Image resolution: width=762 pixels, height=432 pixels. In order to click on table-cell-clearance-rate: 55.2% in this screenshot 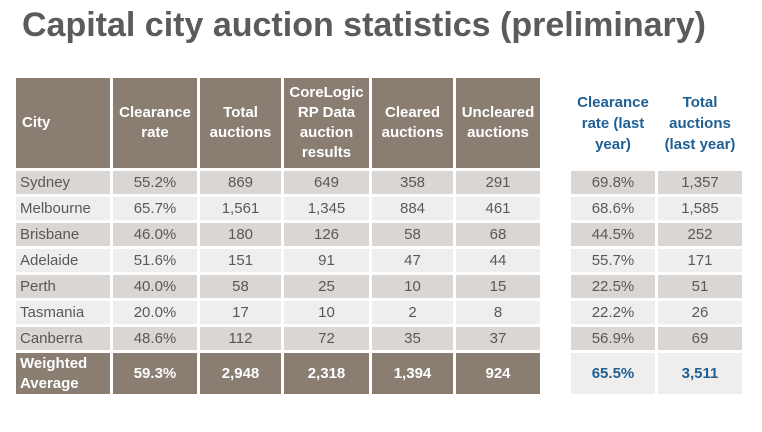, I will do `click(155, 182)`.